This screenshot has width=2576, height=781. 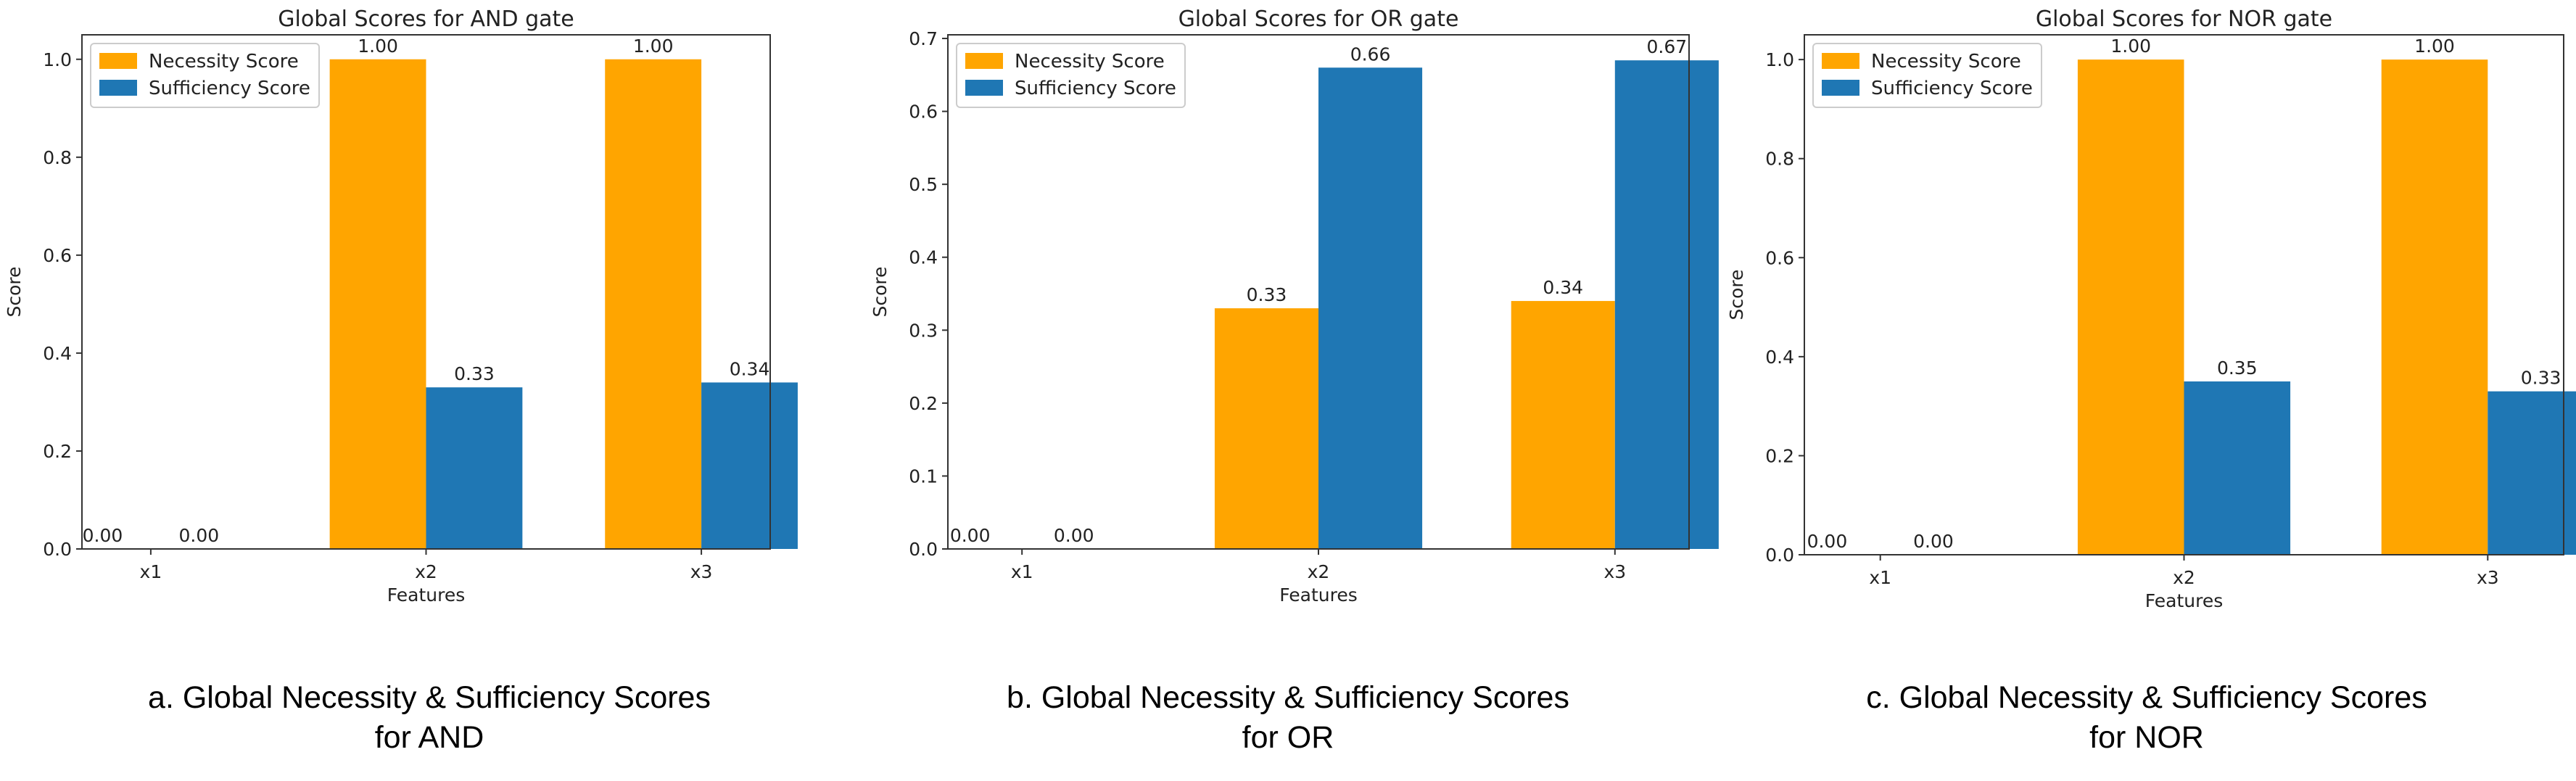 What do you see at coordinates (2146, 737) in the screenshot?
I see `caption-line-2: for NOR` at bounding box center [2146, 737].